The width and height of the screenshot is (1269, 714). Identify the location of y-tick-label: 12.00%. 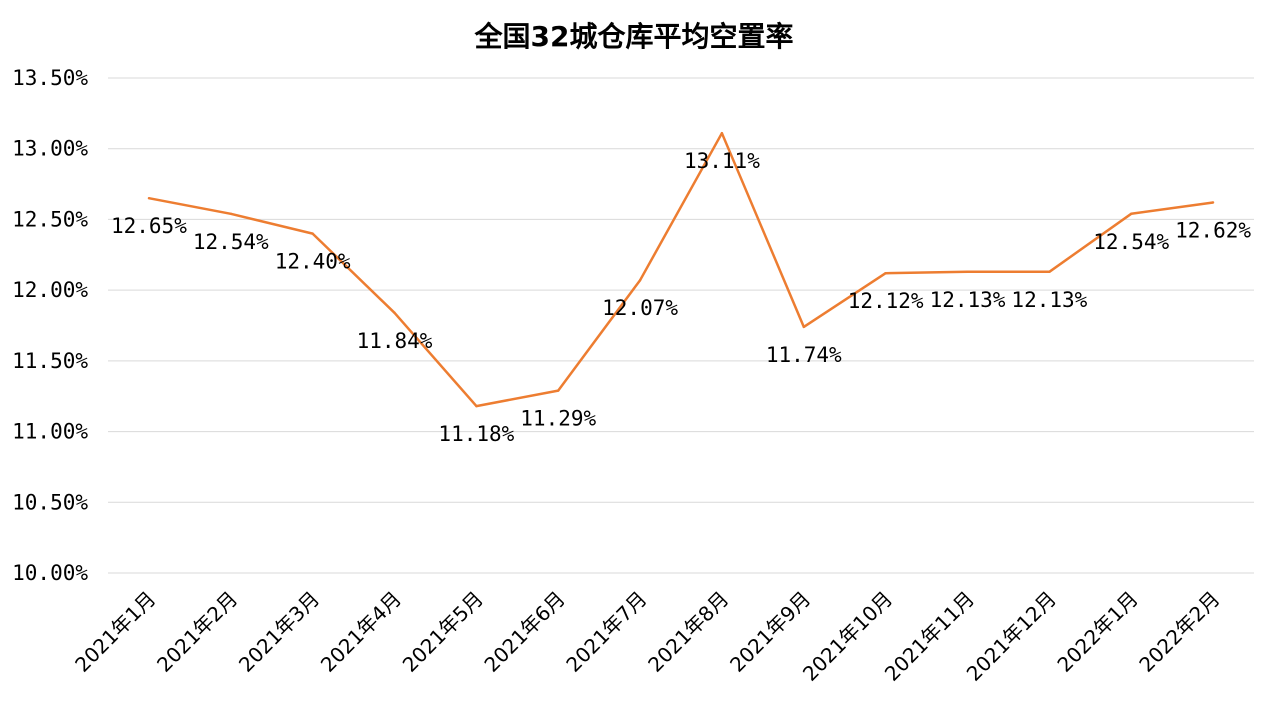
(50, 290).